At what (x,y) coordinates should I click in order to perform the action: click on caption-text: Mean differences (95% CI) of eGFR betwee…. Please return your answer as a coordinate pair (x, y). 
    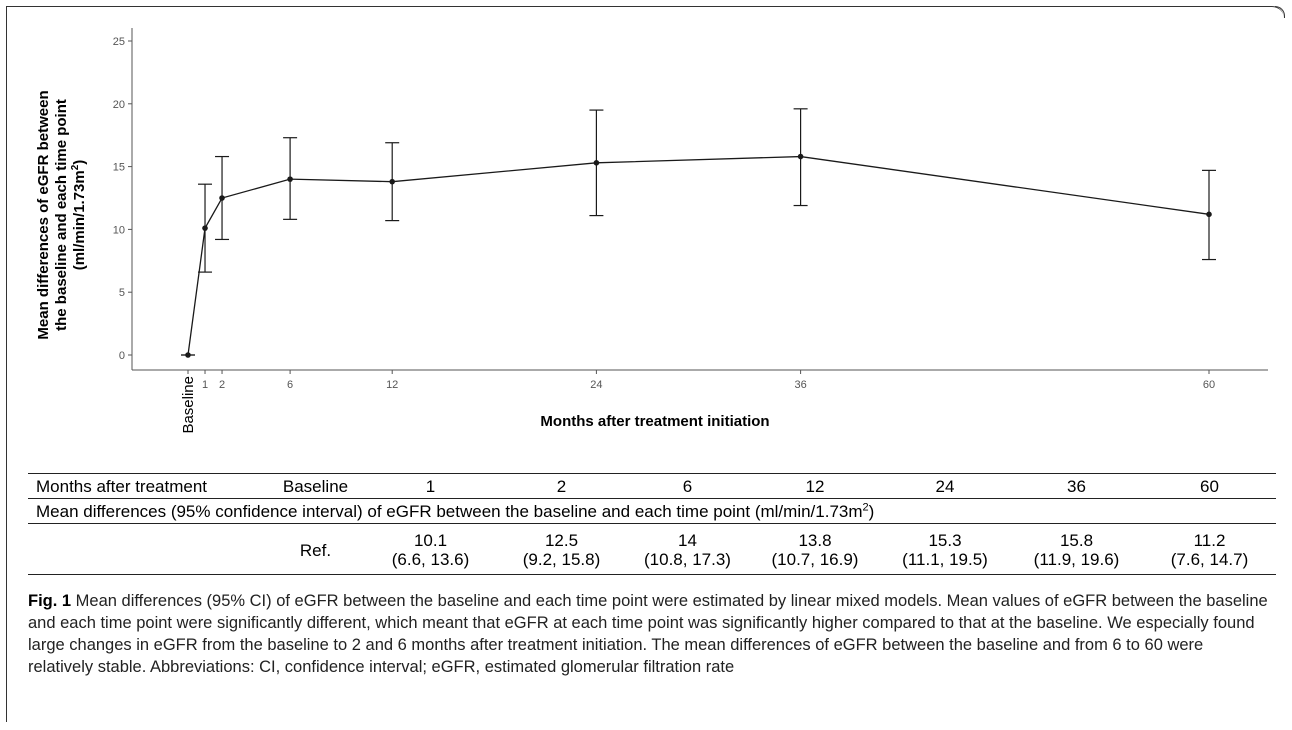
    Looking at the image, I should click on (648, 634).